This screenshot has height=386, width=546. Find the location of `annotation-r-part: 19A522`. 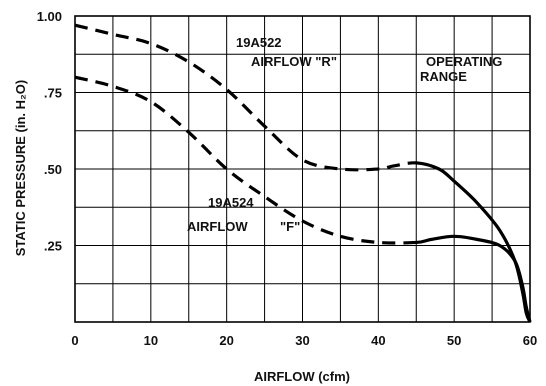

annotation-r-part: 19A522 is located at coordinates (259, 42).